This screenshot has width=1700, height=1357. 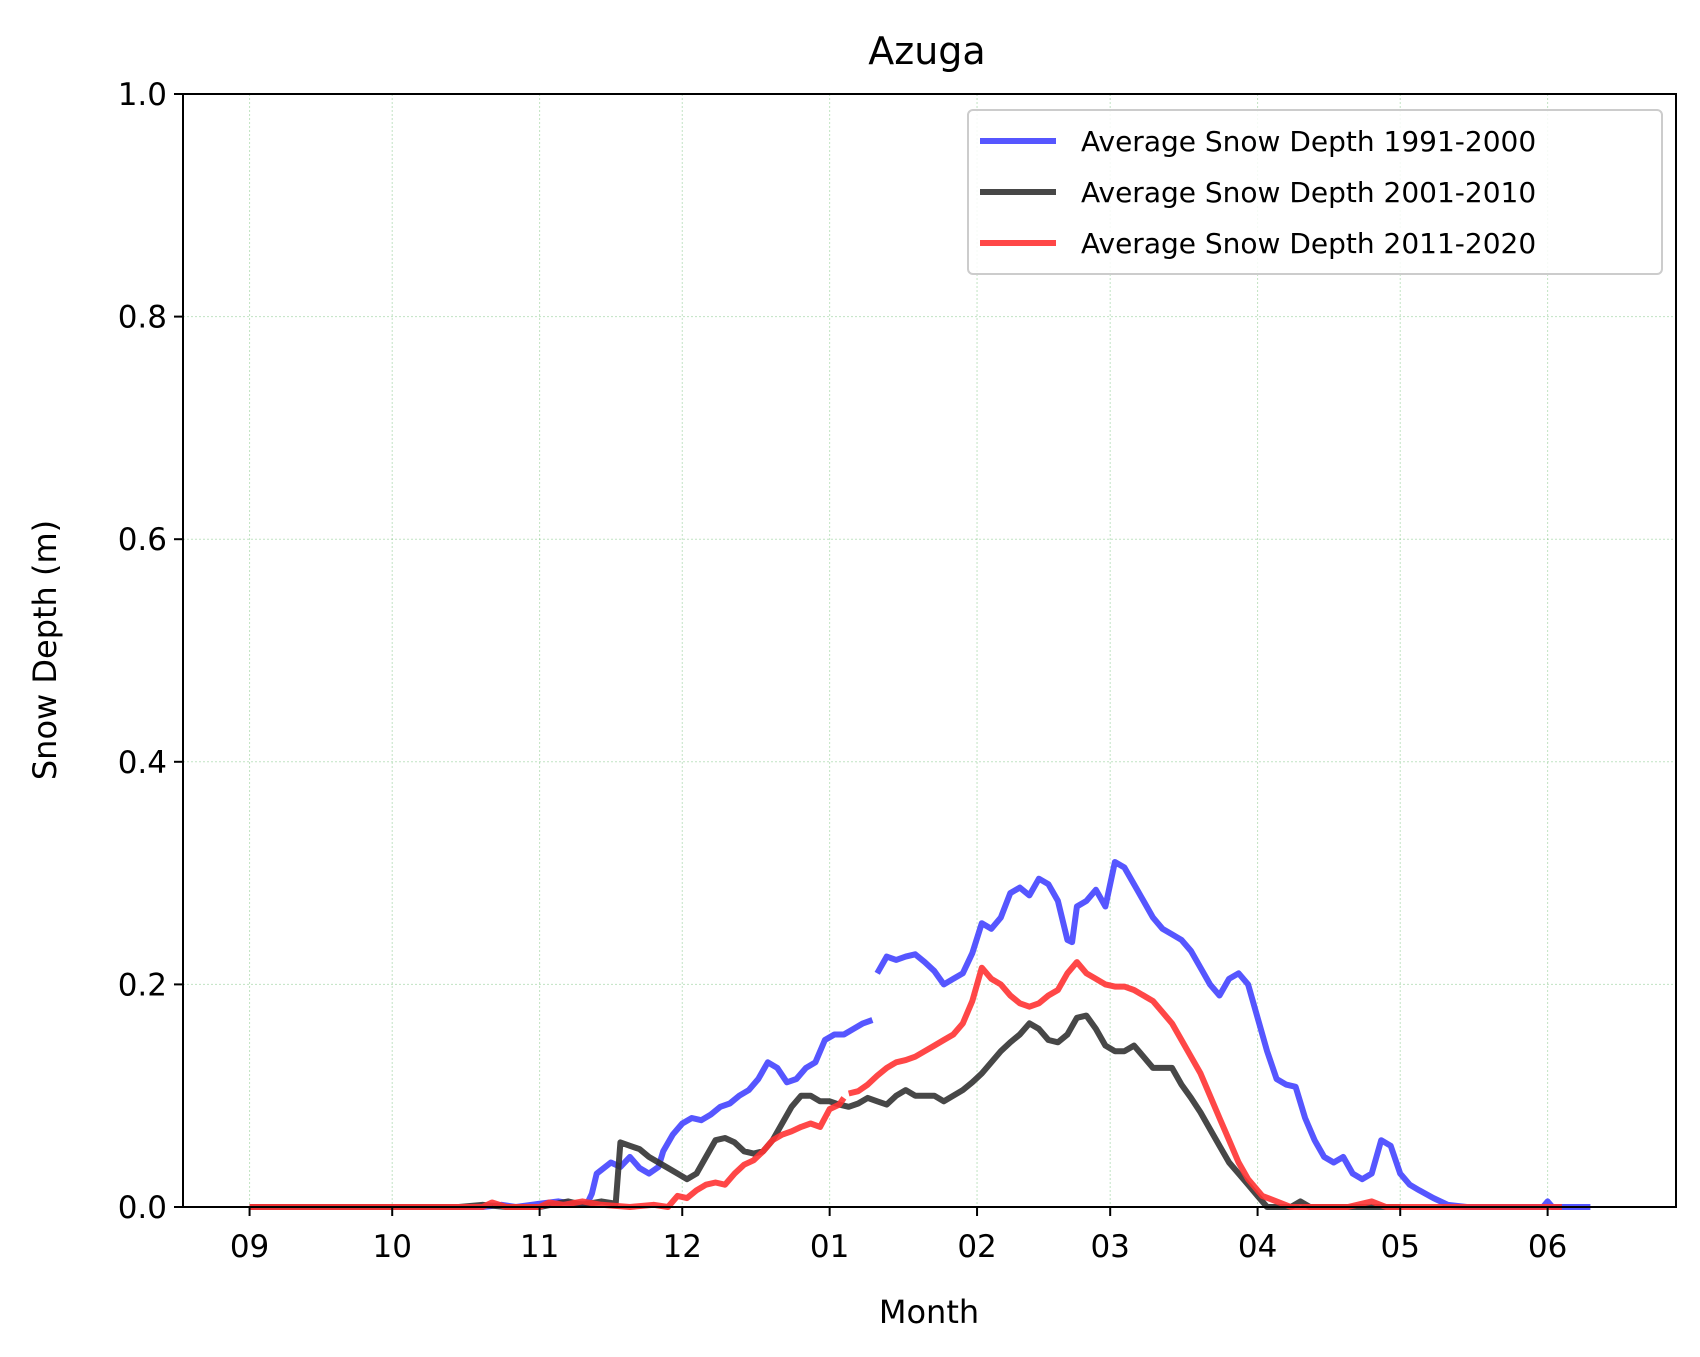 What do you see at coordinates (1257, 1247) in the screenshot?
I see `x-tick-label: 04` at bounding box center [1257, 1247].